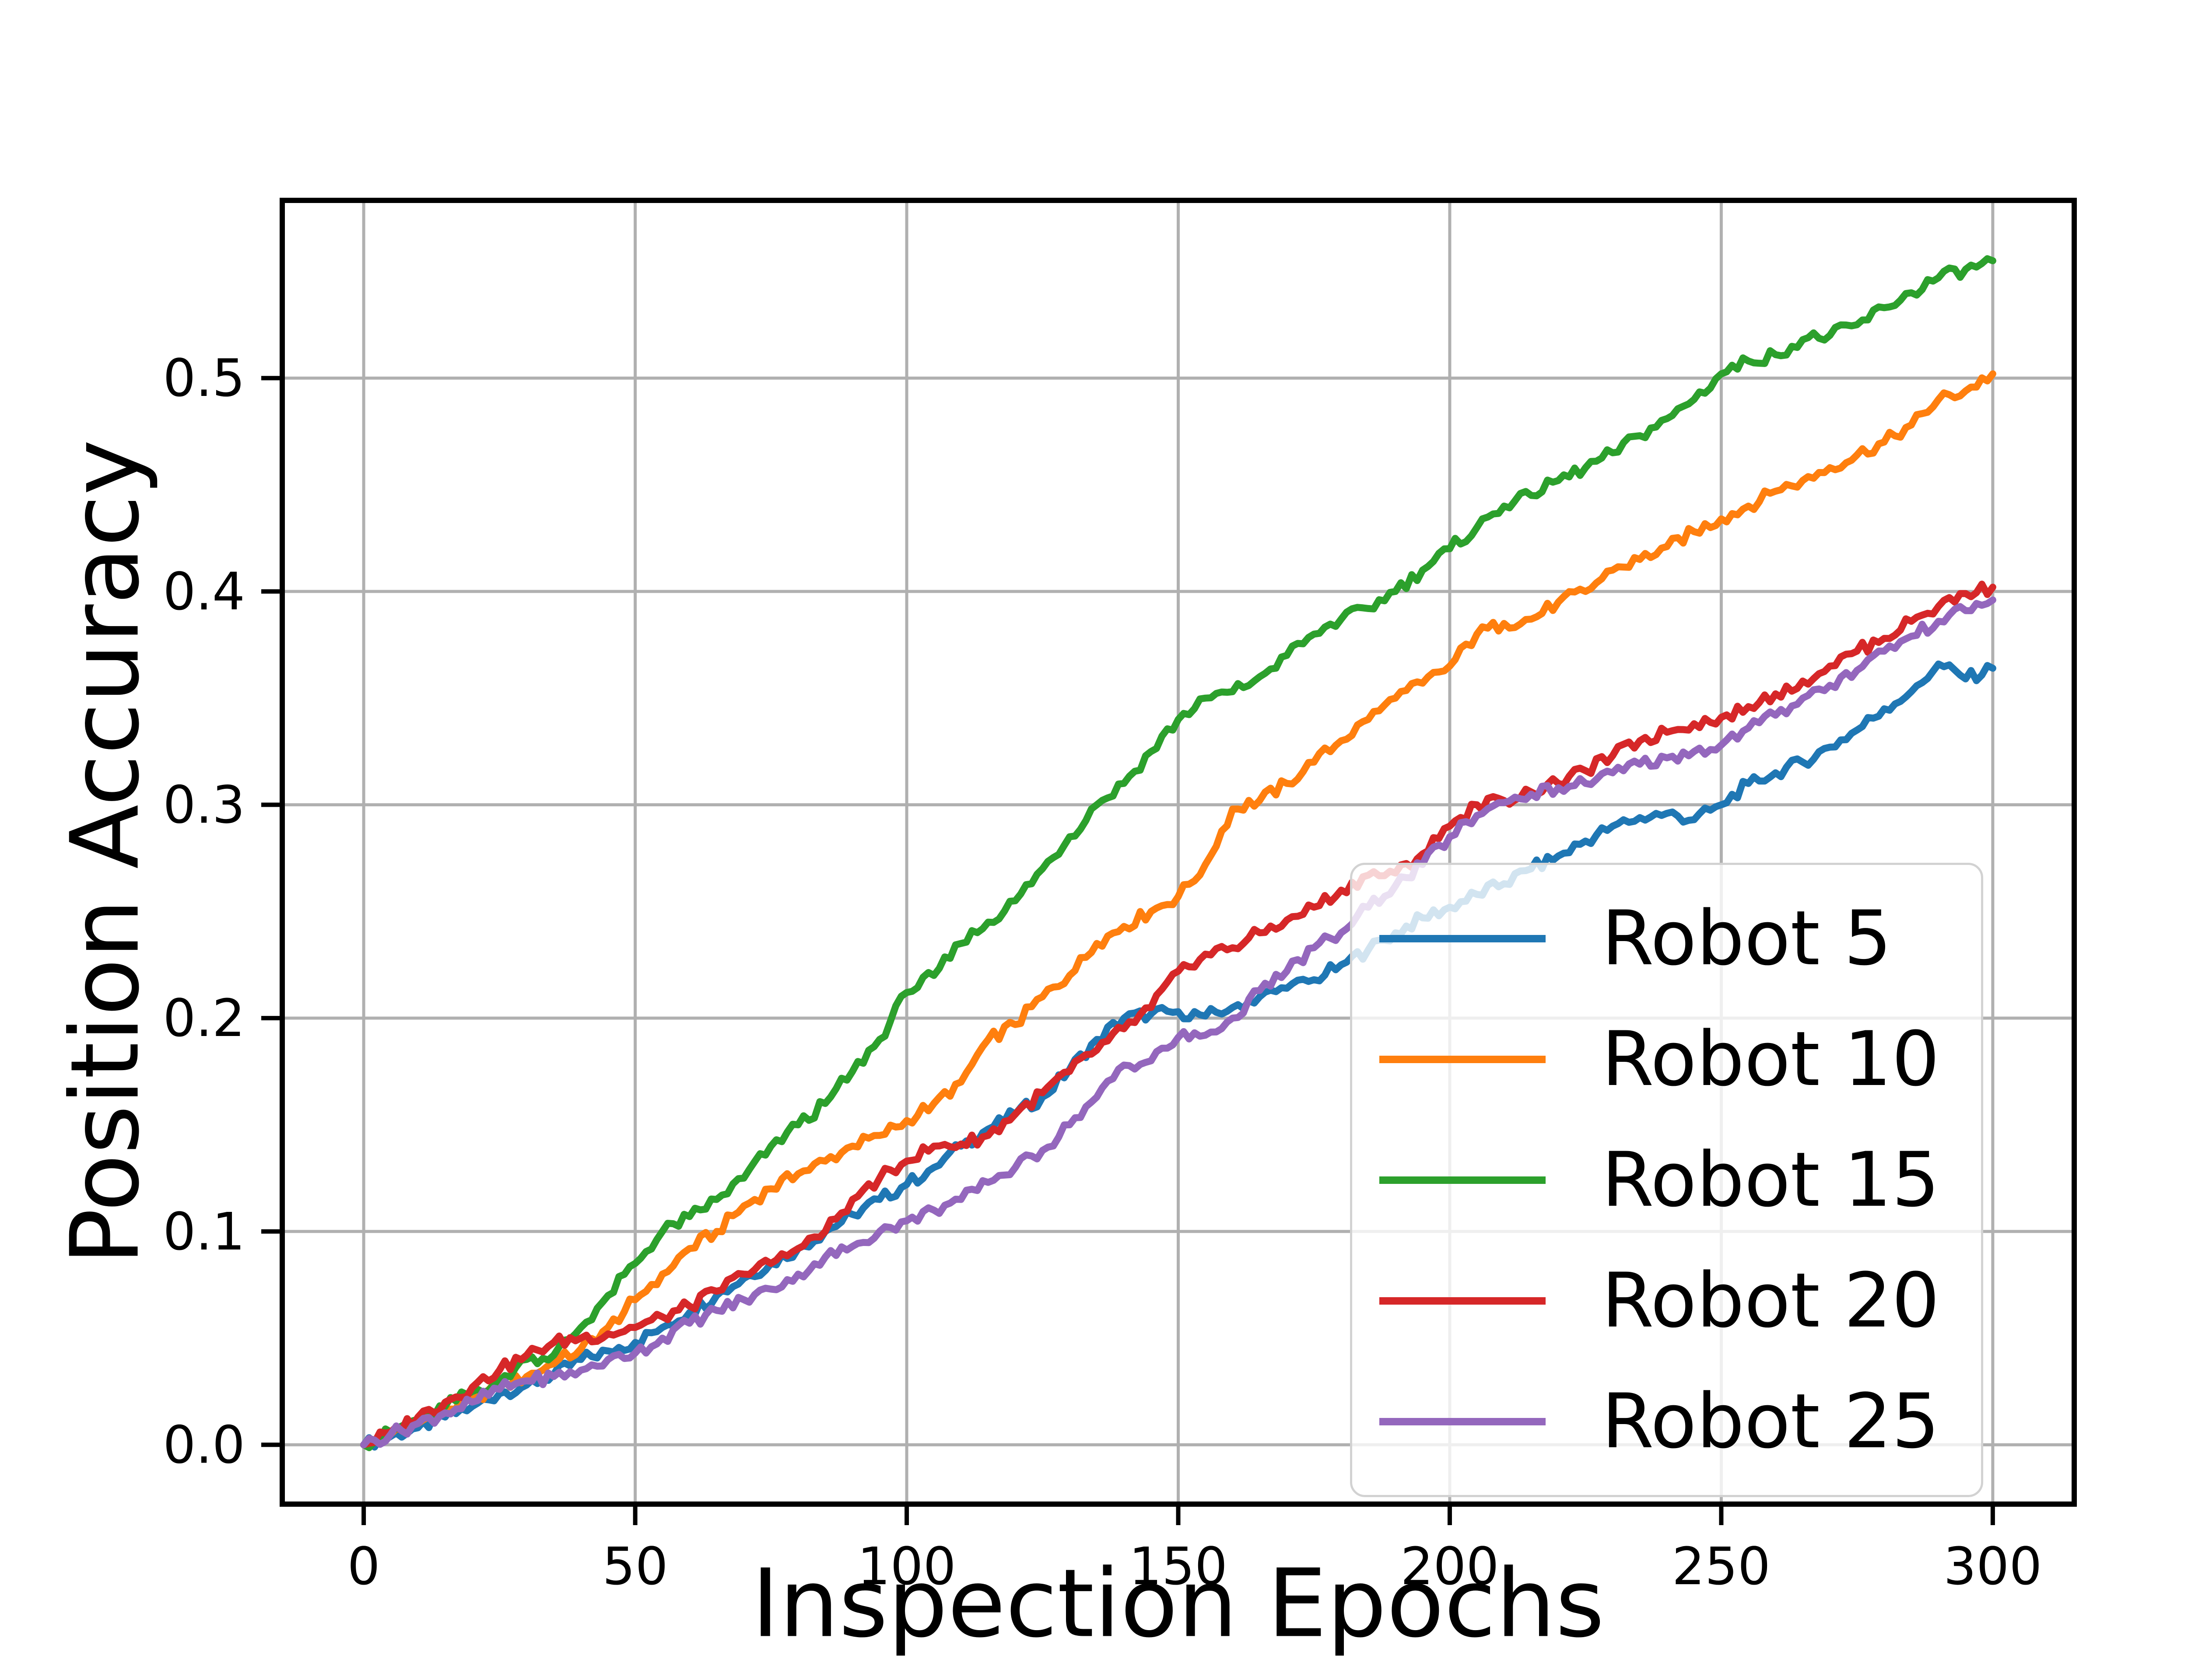 This screenshot has height=1680, width=2188. I want to click on legend-item-robot-15: Robot 15, so click(1667, 1180).